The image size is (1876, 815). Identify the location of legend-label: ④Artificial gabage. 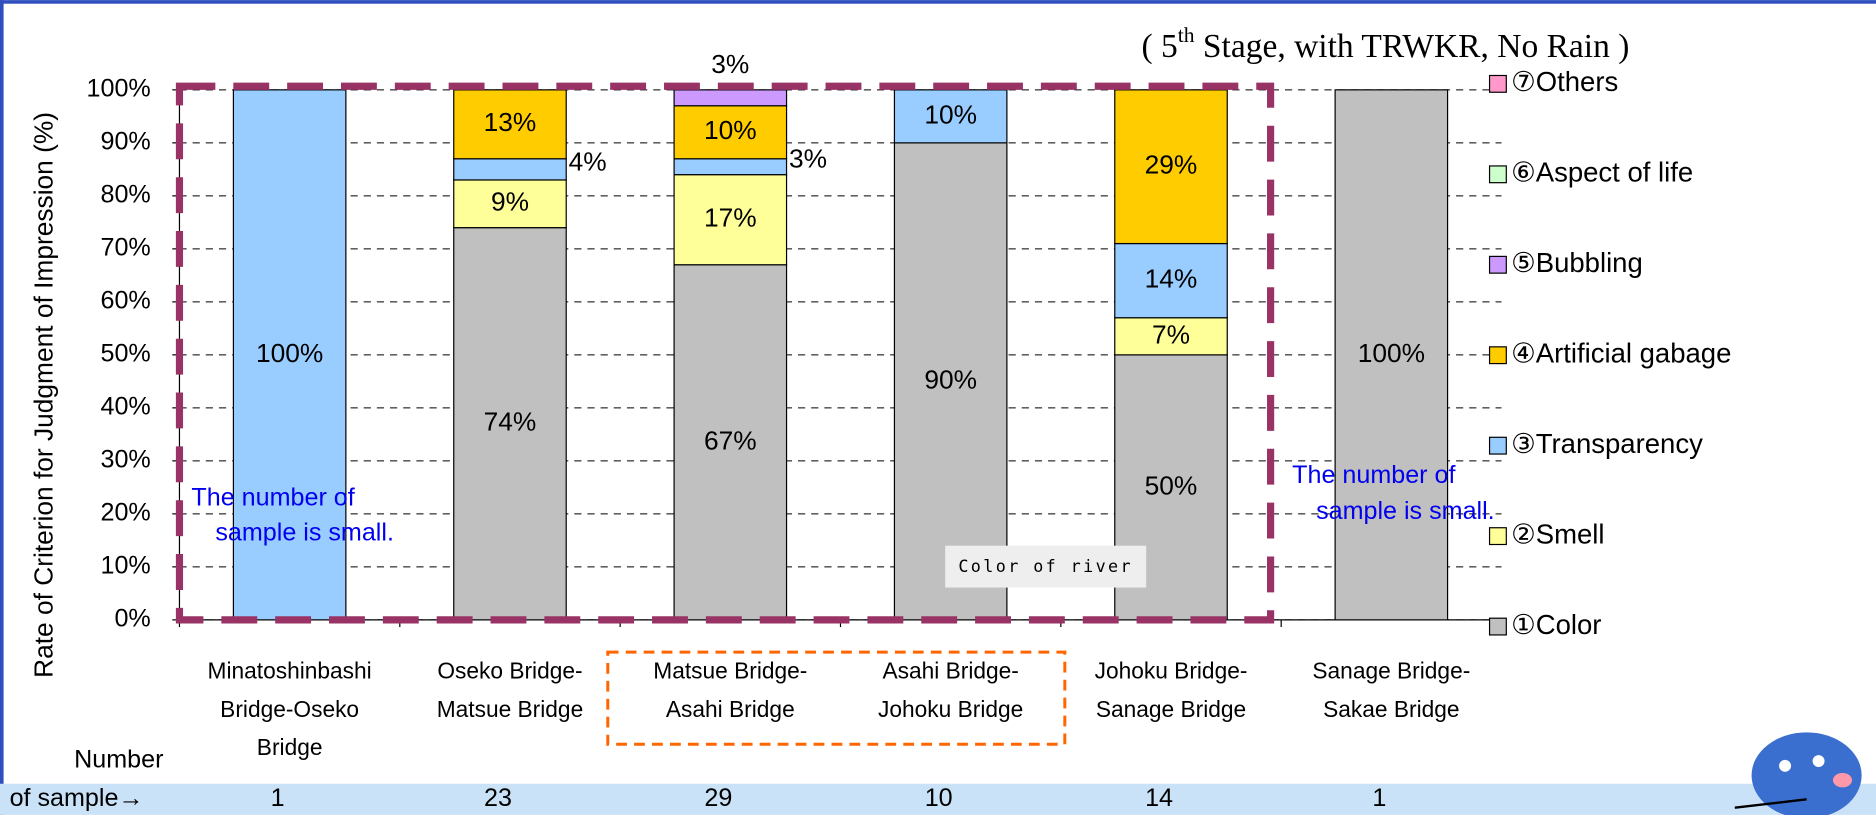
(1621, 352).